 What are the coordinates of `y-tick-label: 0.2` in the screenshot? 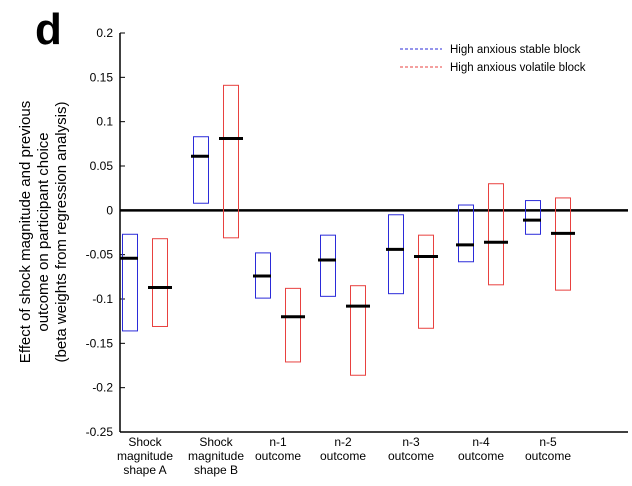 It's located at (104, 33).